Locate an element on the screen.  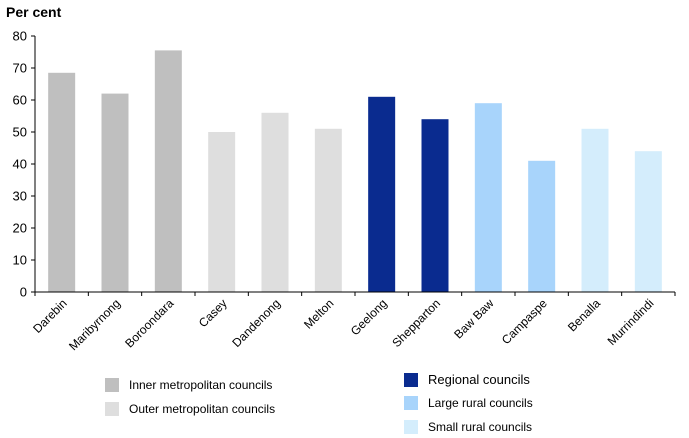
y-tick-label: 50 is located at coordinates (20, 132).